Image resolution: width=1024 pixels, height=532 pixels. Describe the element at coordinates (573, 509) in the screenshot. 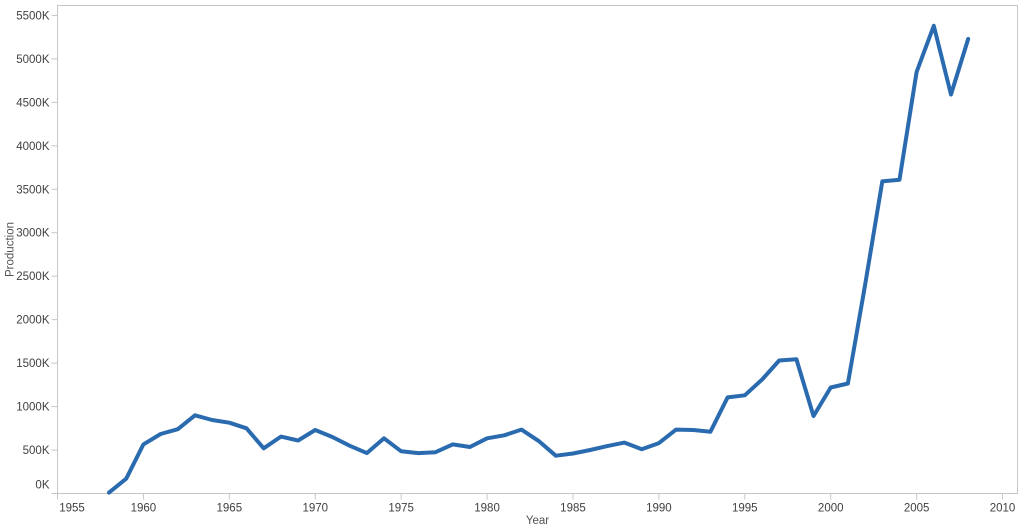

I see `x-tick-label: 1985` at that location.